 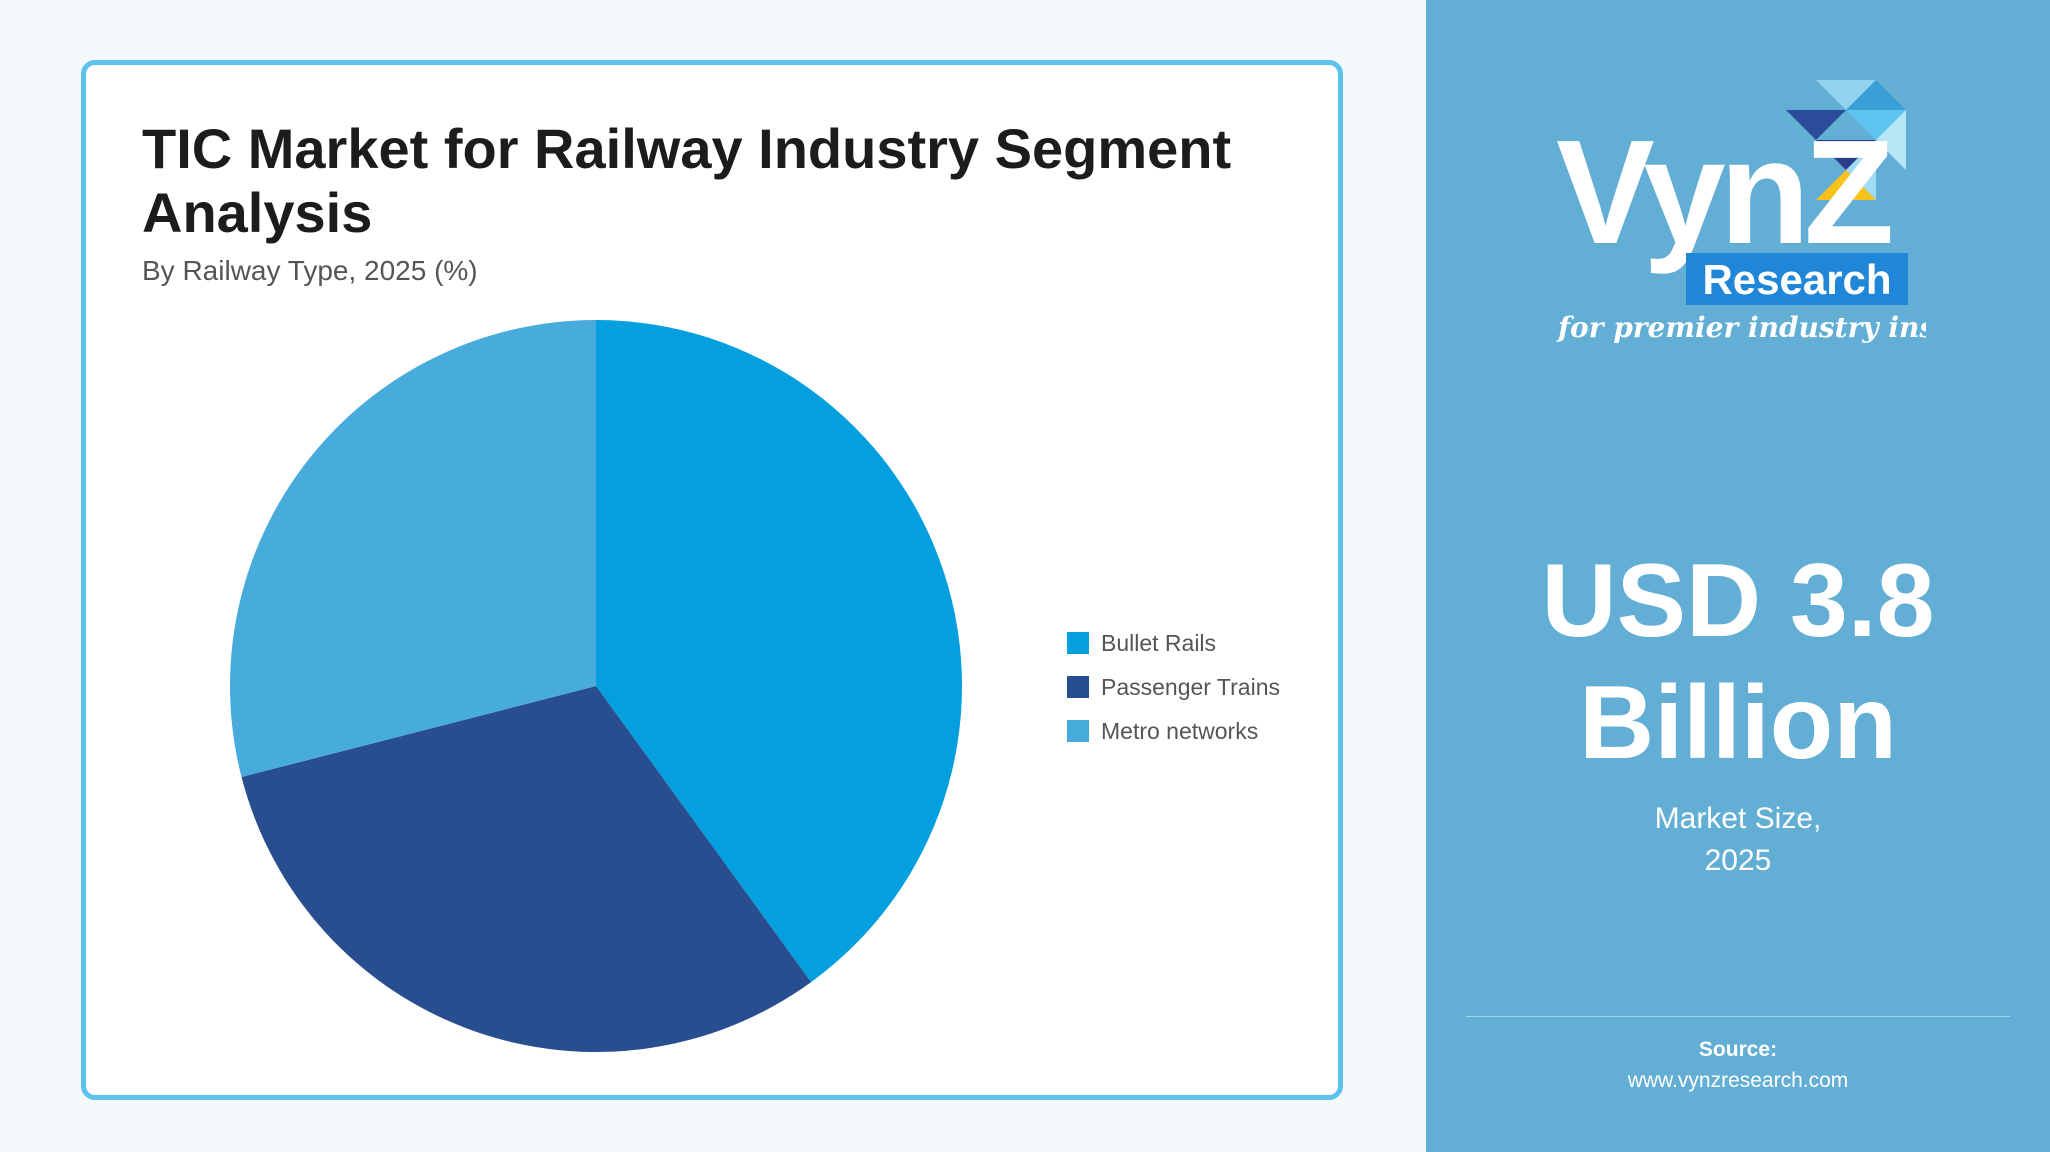 I want to click on chart-subtitle: By Railway Type, 2025 (%), so click(x=310, y=270).